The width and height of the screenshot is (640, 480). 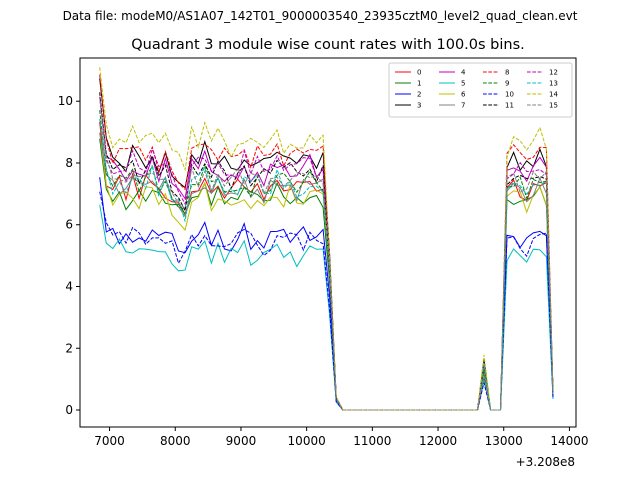 What do you see at coordinates (438, 441) in the screenshot?
I see `x-tick-label: 12000` at bounding box center [438, 441].